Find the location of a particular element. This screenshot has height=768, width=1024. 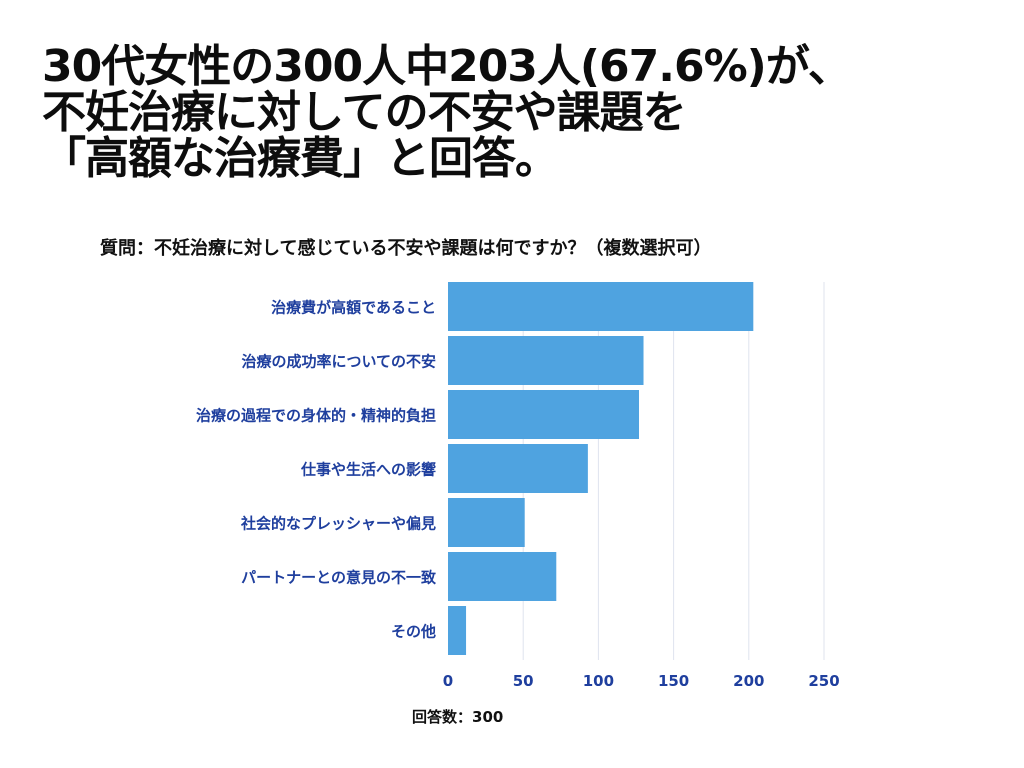

category-label: 社会的なプレッシャーや偏見 is located at coordinates (338, 524).